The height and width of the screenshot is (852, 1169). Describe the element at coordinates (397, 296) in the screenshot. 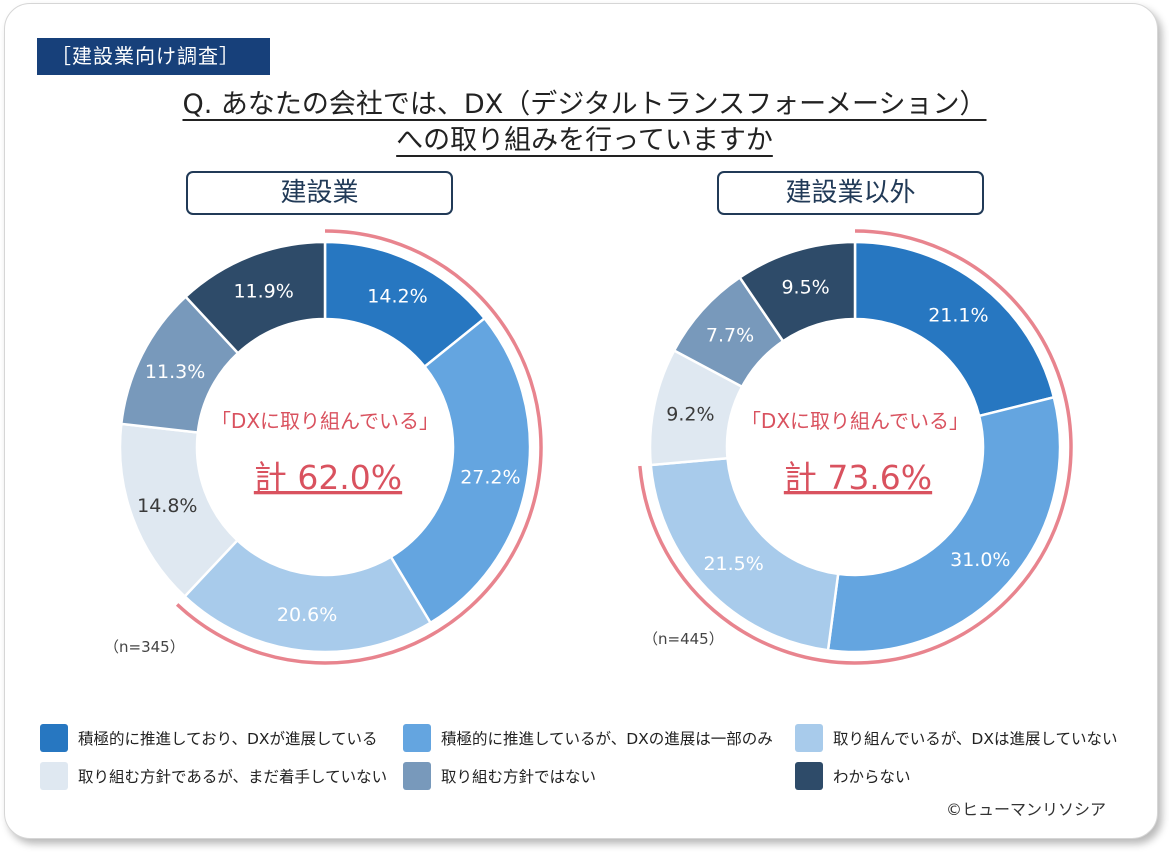

I see `slice-value-label: 14.2%` at that location.